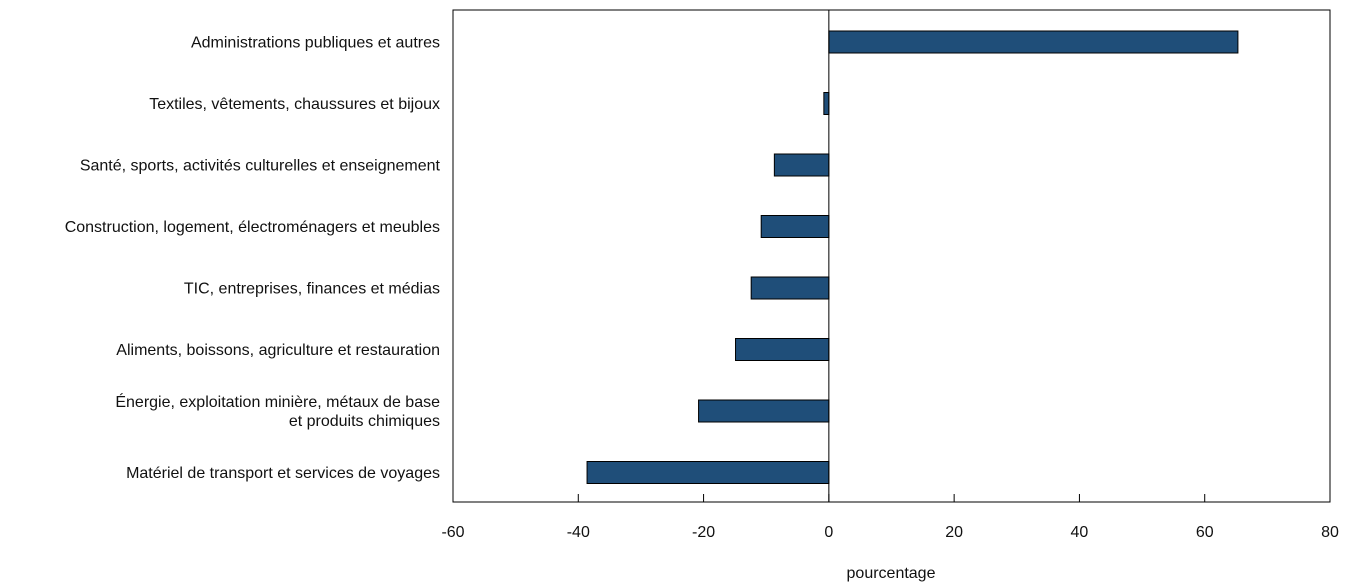 This screenshot has height=583, width=1346. I want to click on x-tick-label: -20, so click(703, 532).